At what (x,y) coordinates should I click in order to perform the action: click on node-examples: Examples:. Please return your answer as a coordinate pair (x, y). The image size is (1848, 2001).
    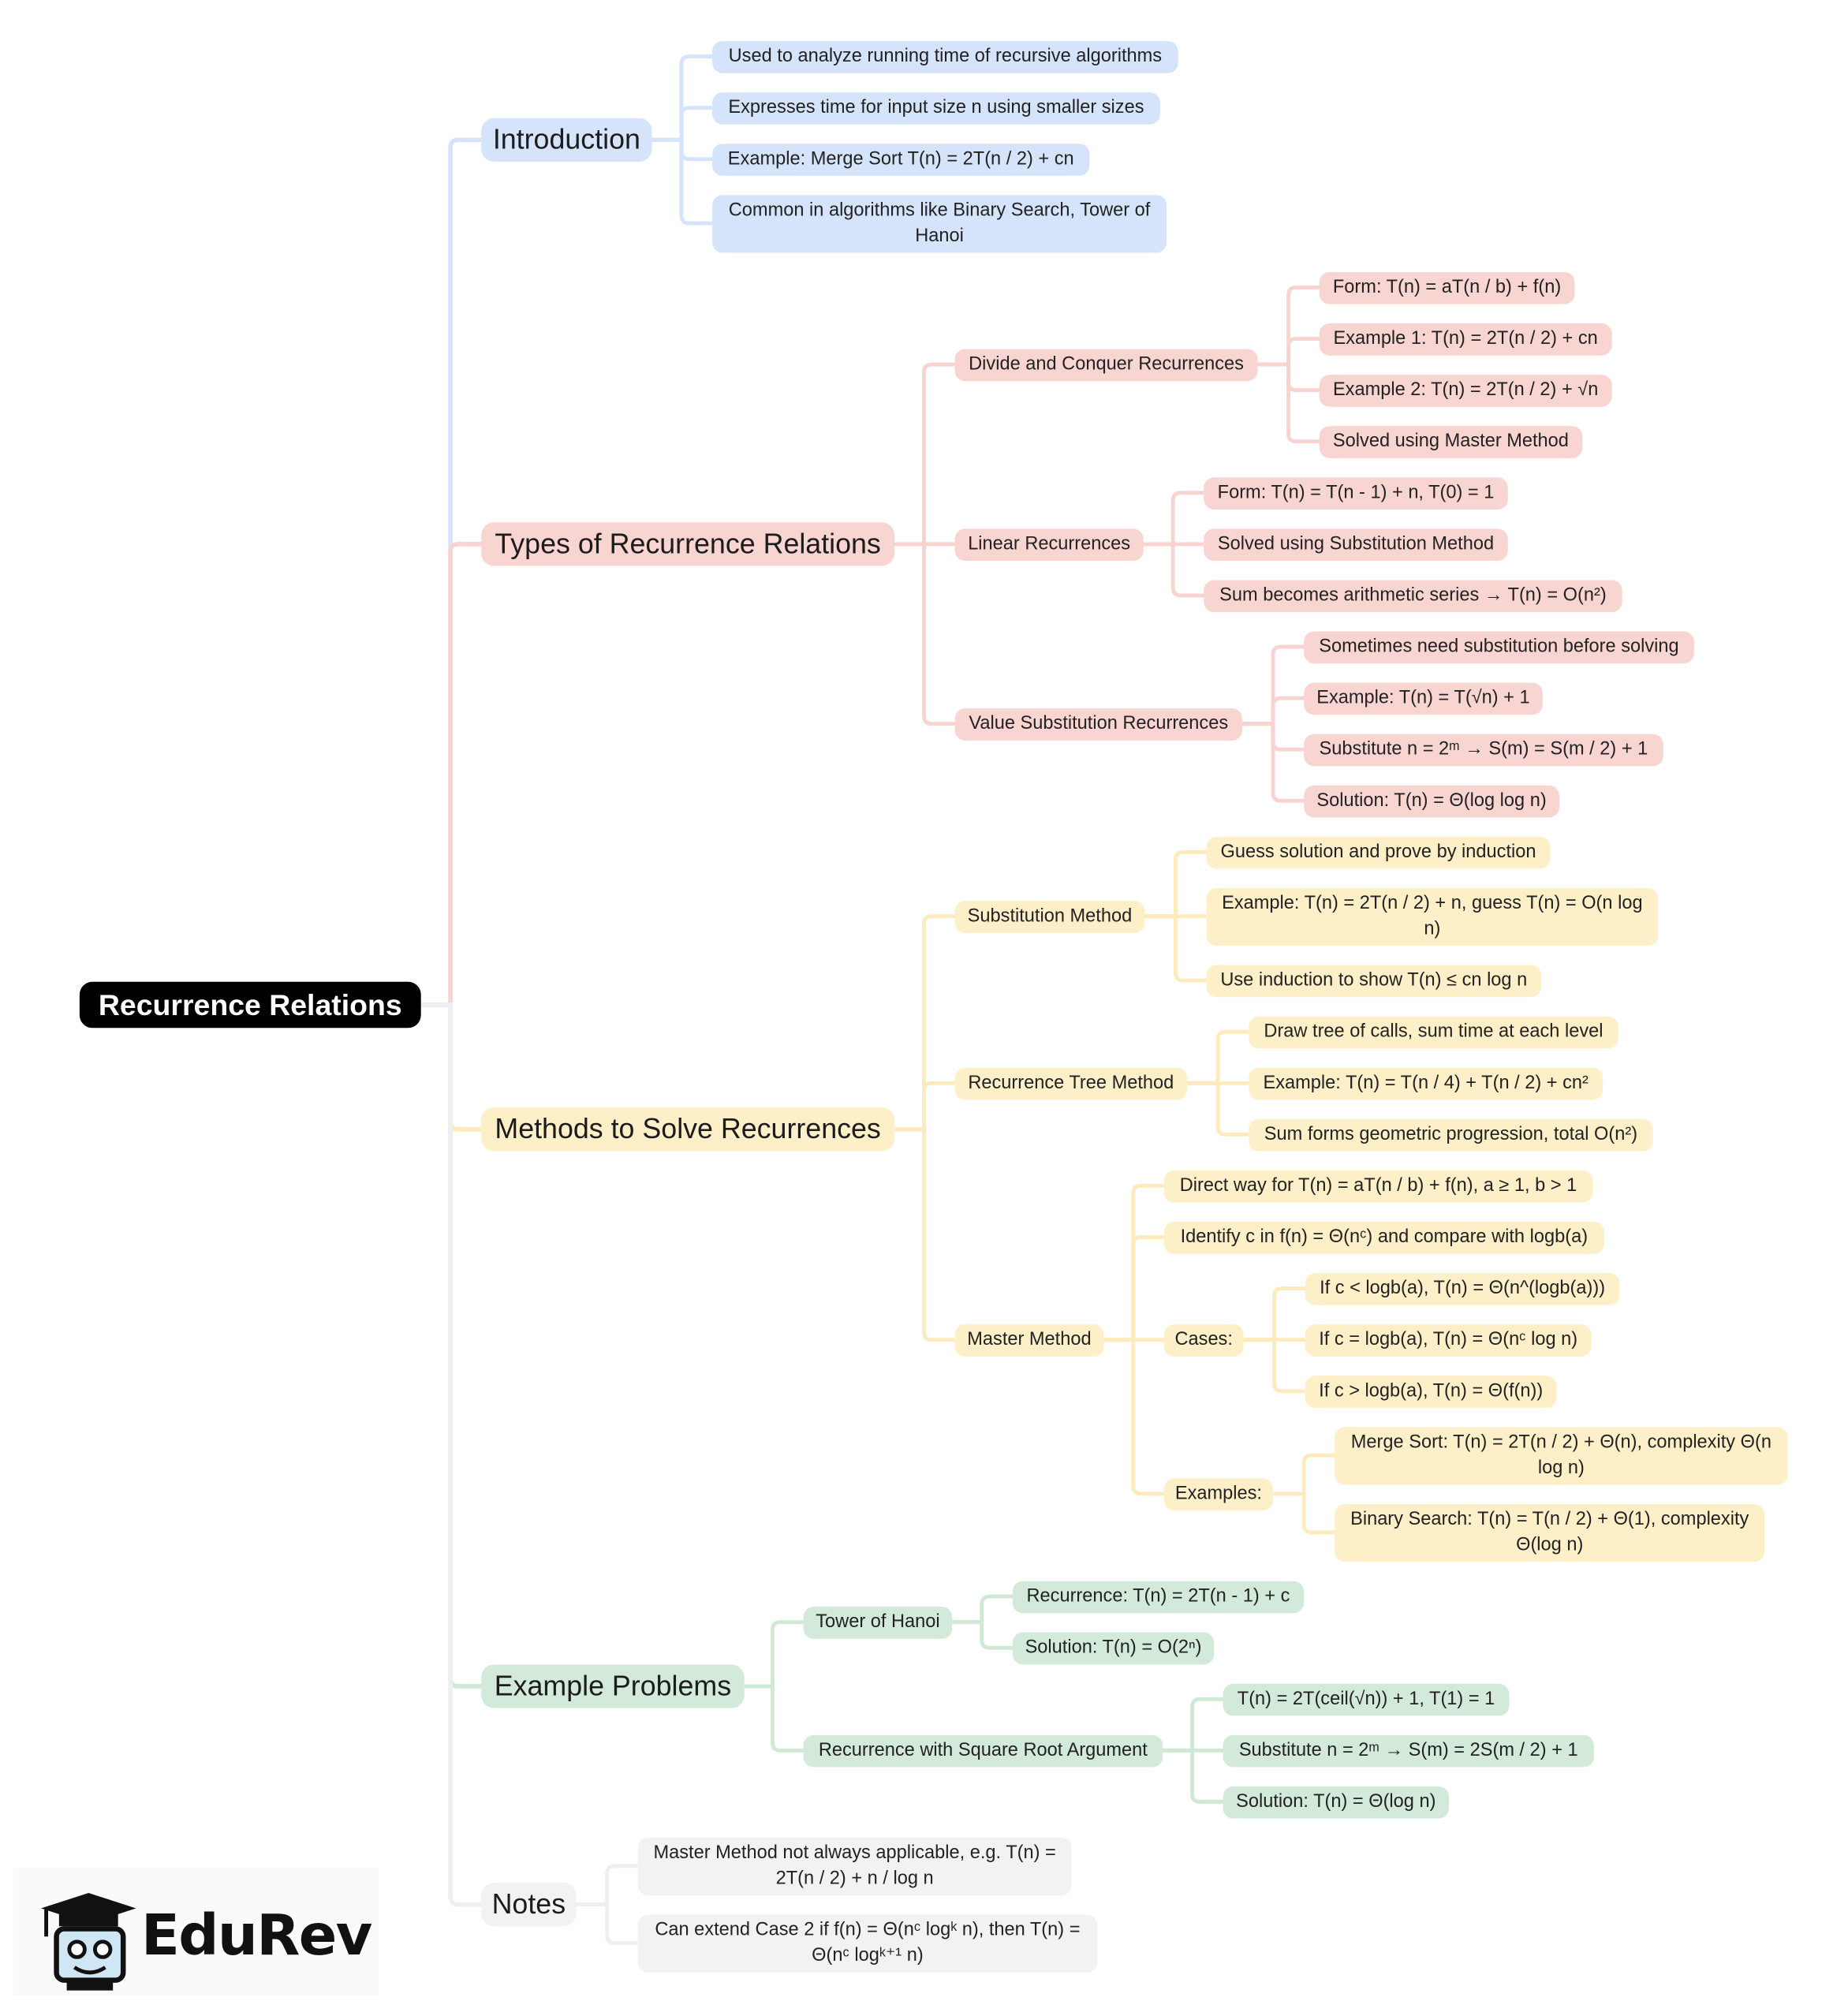
    Looking at the image, I should click on (1218, 1493).